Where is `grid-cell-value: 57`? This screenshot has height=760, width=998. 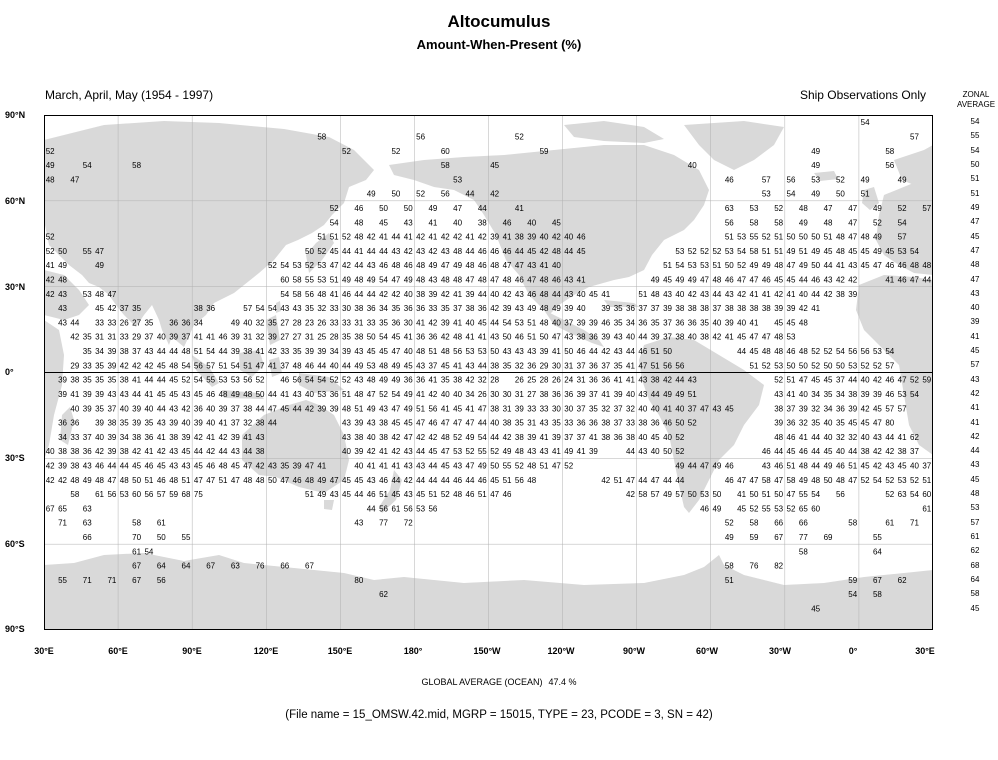
grid-cell-value: 57 is located at coordinates (914, 136).